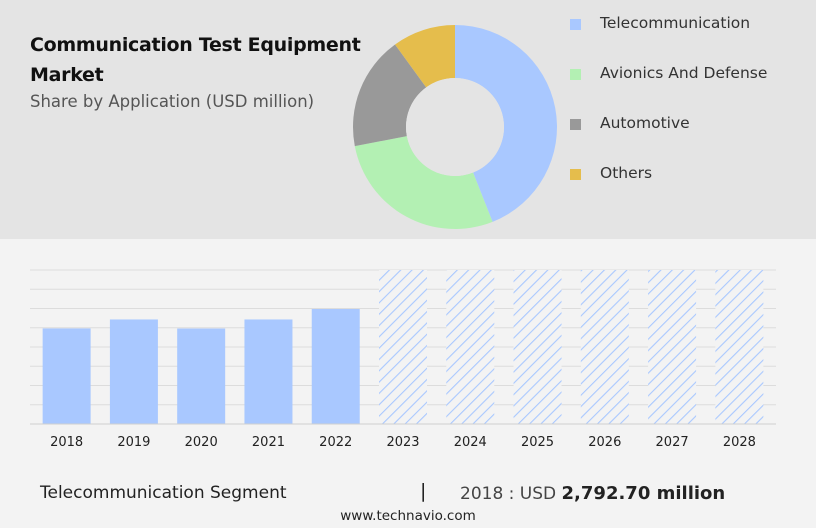 The image size is (816, 528). What do you see at coordinates (389, 95) in the screenshot?
I see `donut-slice-automotive` at bounding box center [389, 95].